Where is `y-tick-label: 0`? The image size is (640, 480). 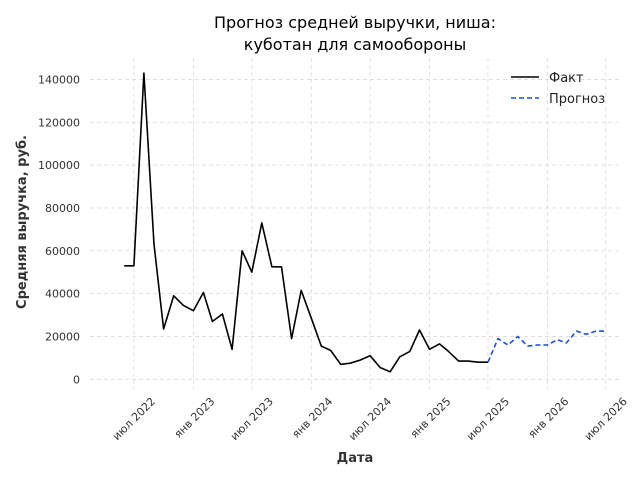 y-tick-label: 0 is located at coordinates (76, 379).